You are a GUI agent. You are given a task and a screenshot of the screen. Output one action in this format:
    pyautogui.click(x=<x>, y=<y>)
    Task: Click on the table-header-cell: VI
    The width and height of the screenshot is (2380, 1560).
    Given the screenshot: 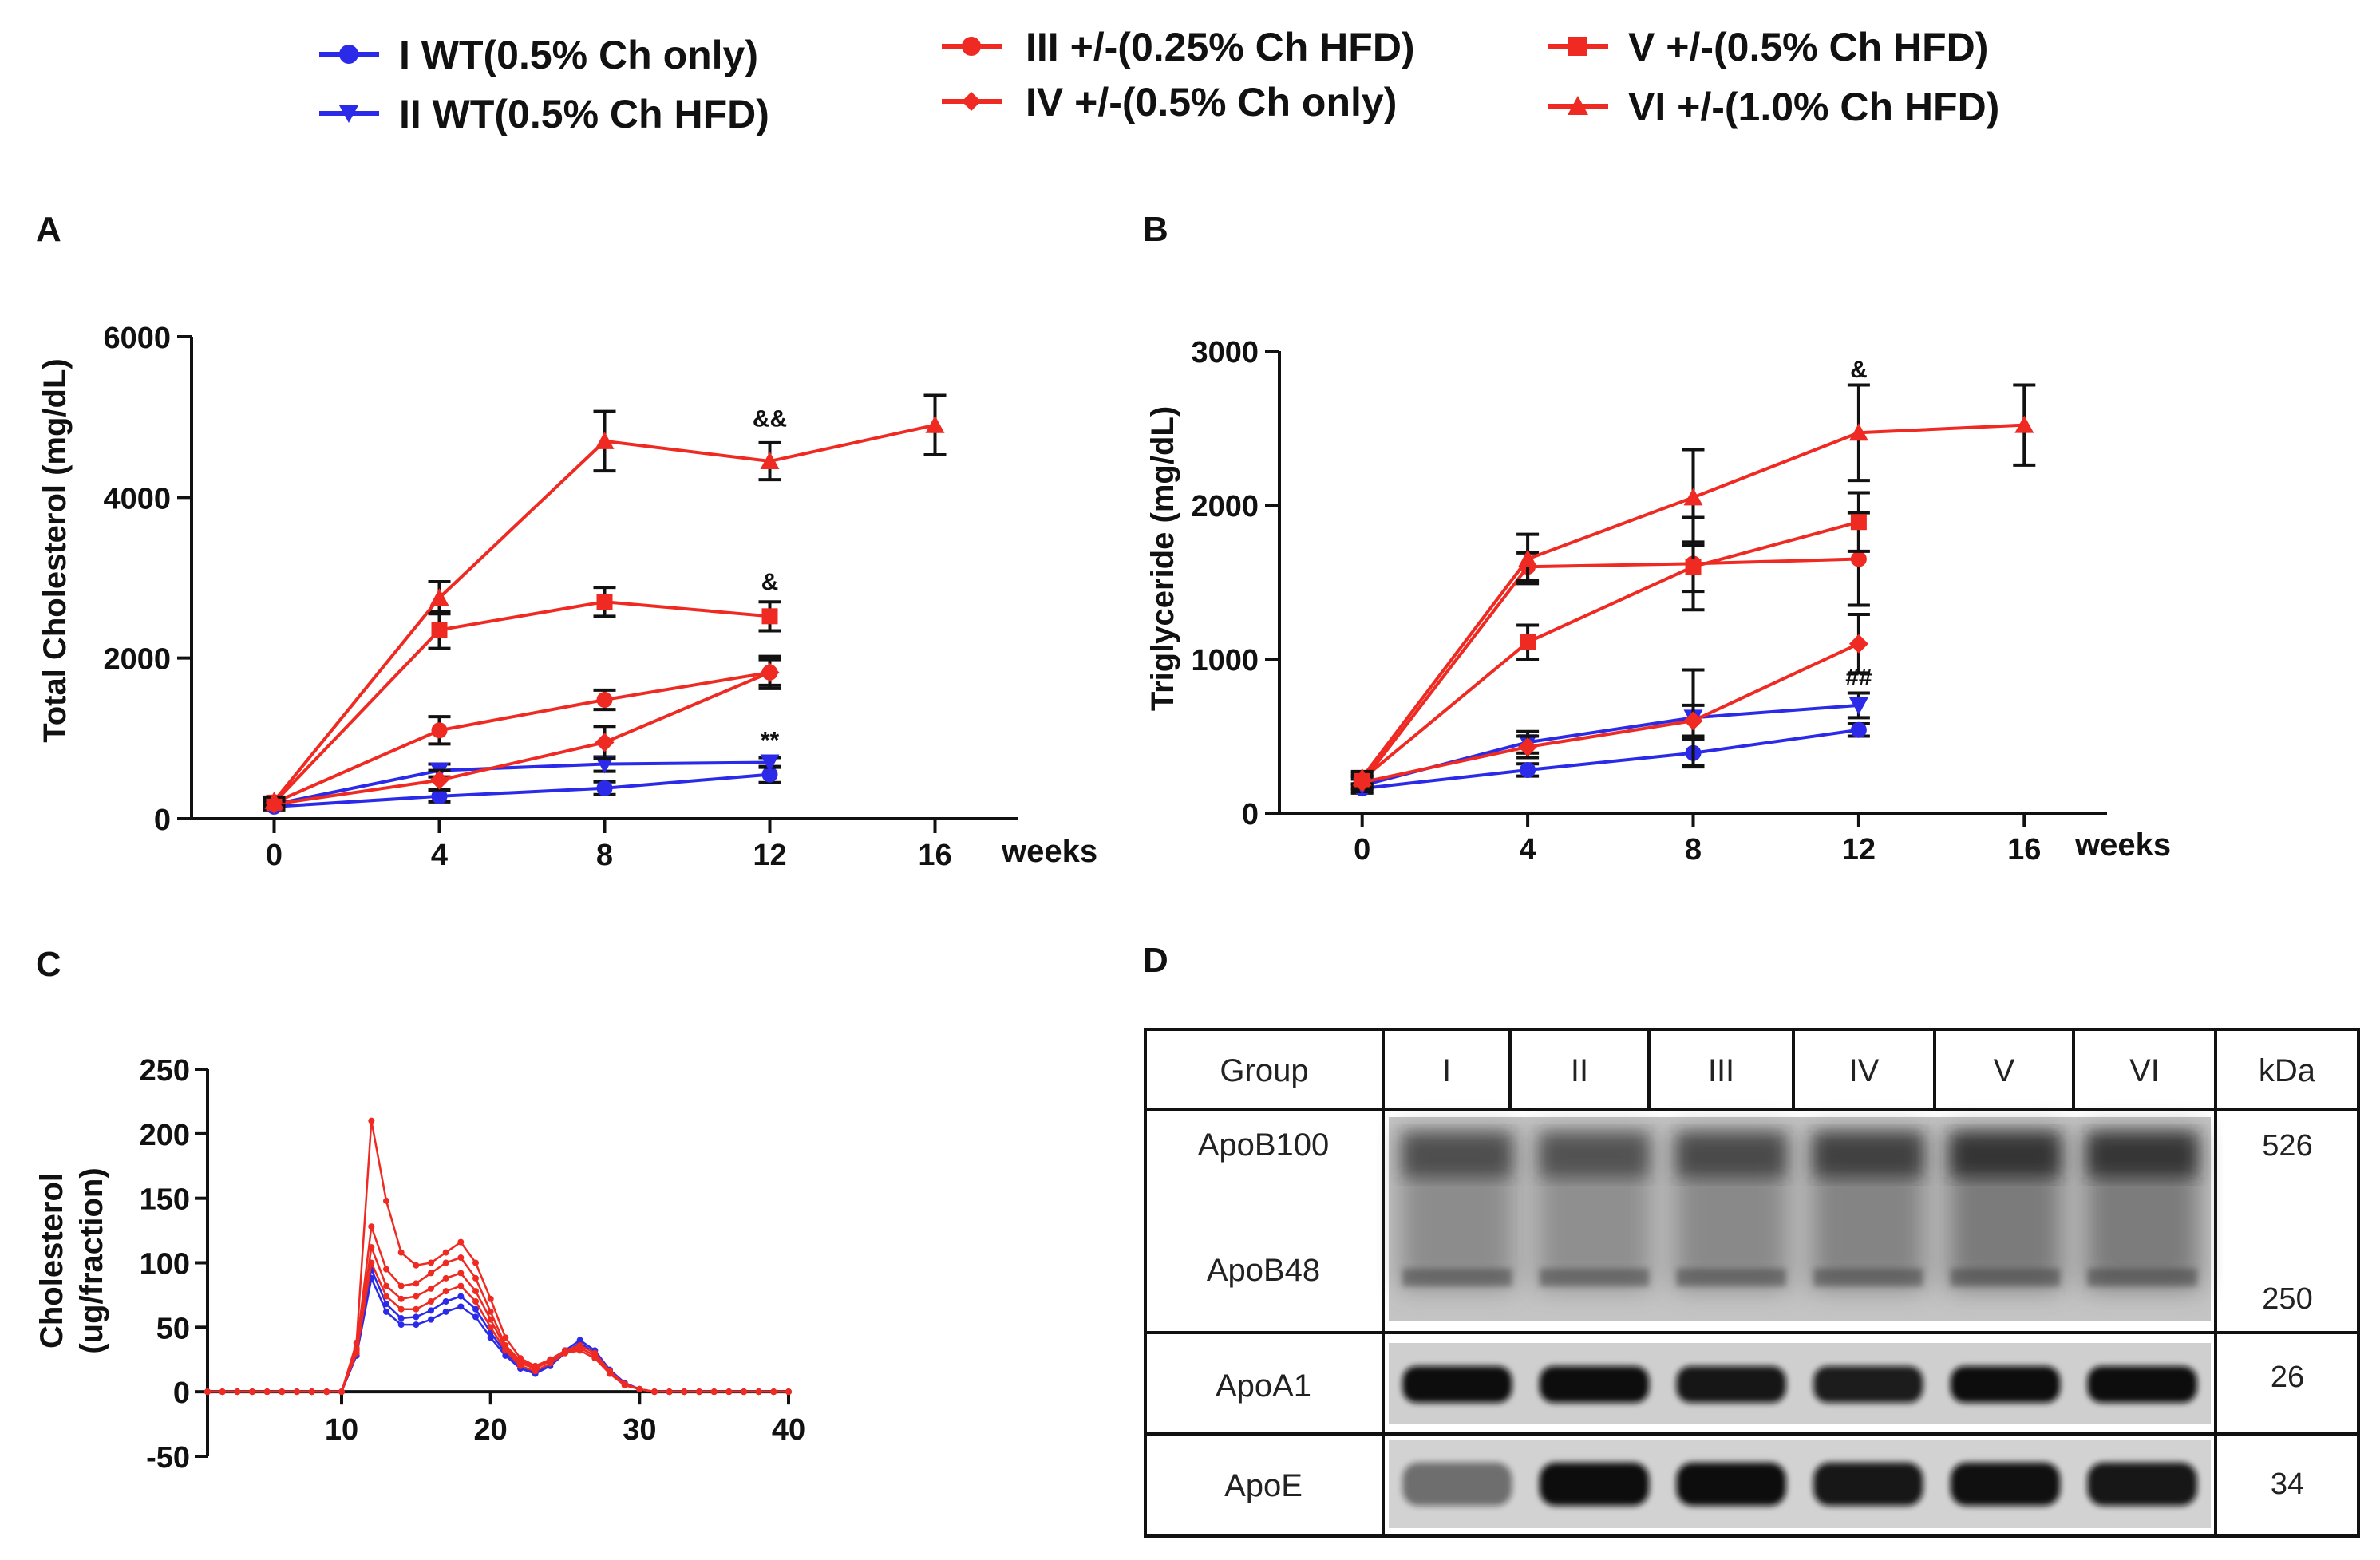 What is the action you would take?
    pyautogui.click(x=2144, y=1070)
    